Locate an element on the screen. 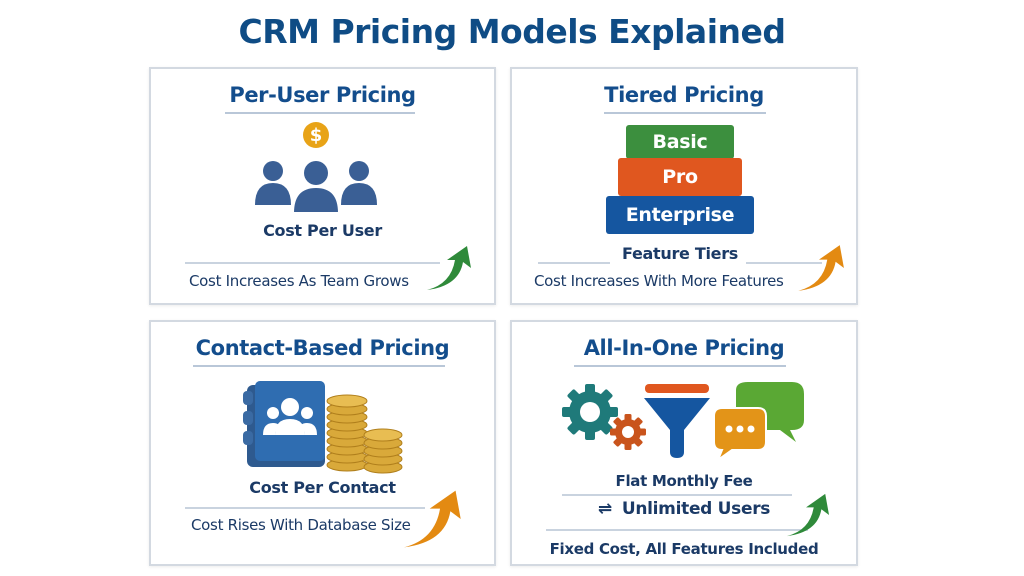 The image size is (1024, 576). card-contact-based-pricing: Contact-Based Pricing is located at coordinates (322, 443).